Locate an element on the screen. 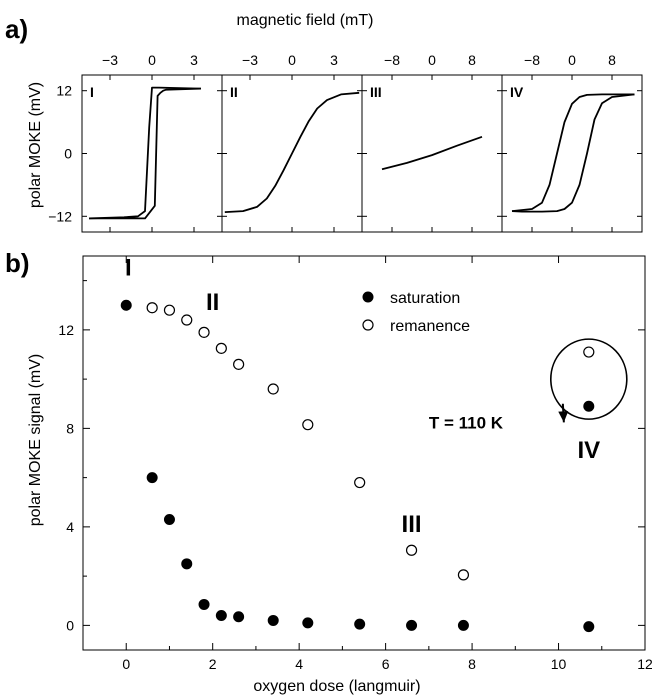 The width and height of the screenshot is (652, 698). x-tick-label: 12 is located at coordinates (644, 664).